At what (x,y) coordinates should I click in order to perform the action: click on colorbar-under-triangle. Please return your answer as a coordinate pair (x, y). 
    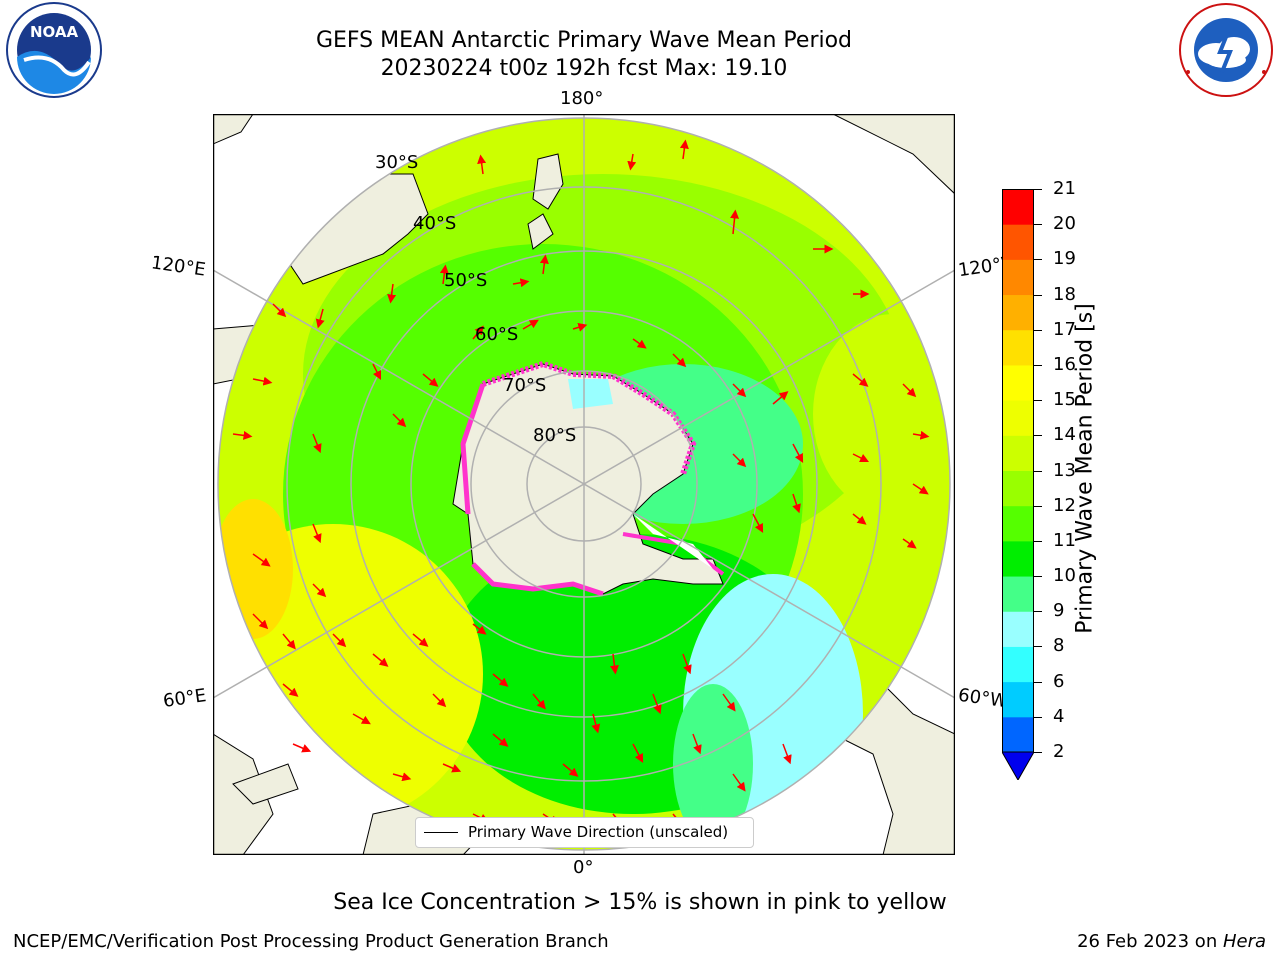
    Looking at the image, I should click on (1018, 766).